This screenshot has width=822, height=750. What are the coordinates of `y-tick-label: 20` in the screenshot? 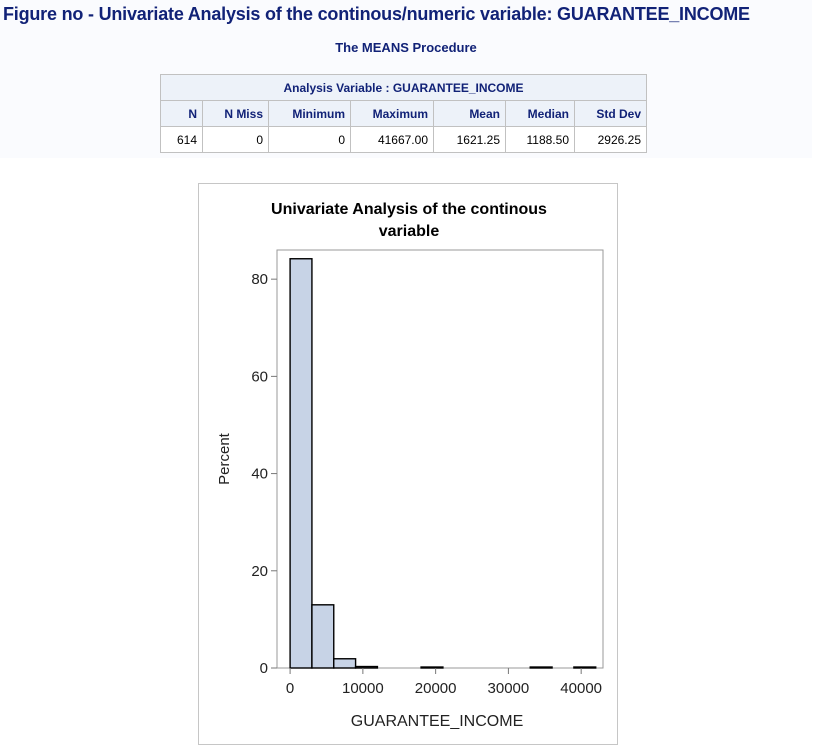 It's located at (259, 571).